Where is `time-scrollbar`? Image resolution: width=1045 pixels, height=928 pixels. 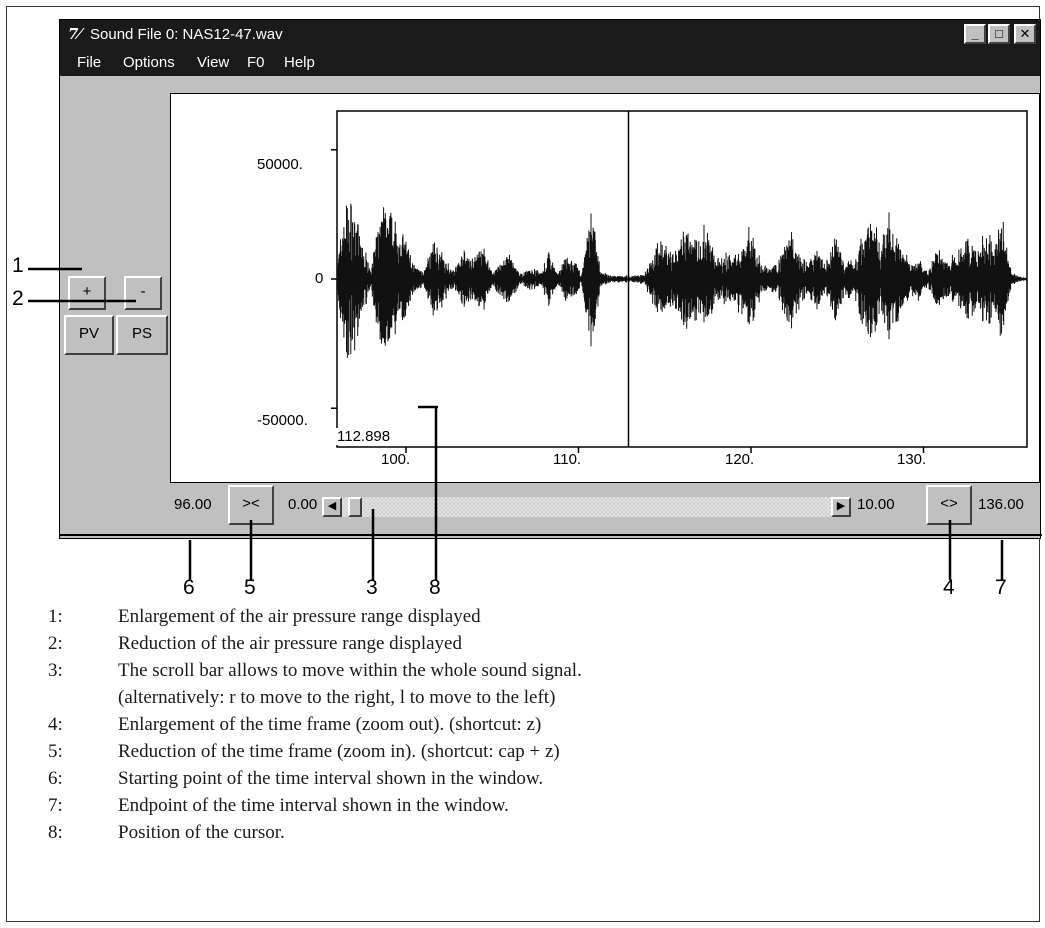 time-scrollbar is located at coordinates (578, 507).